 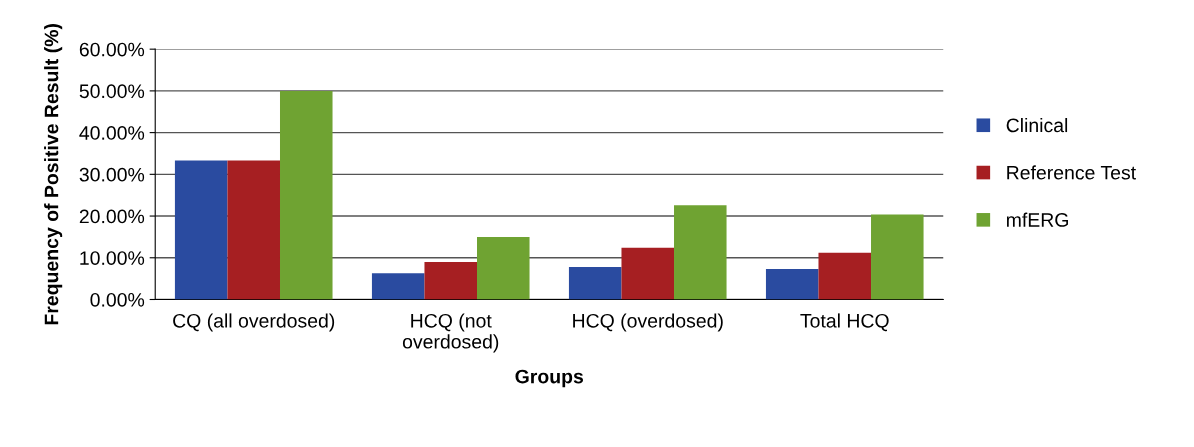 I want to click on x-tick-label: HCQ (not overdosed), so click(x=450, y=333).